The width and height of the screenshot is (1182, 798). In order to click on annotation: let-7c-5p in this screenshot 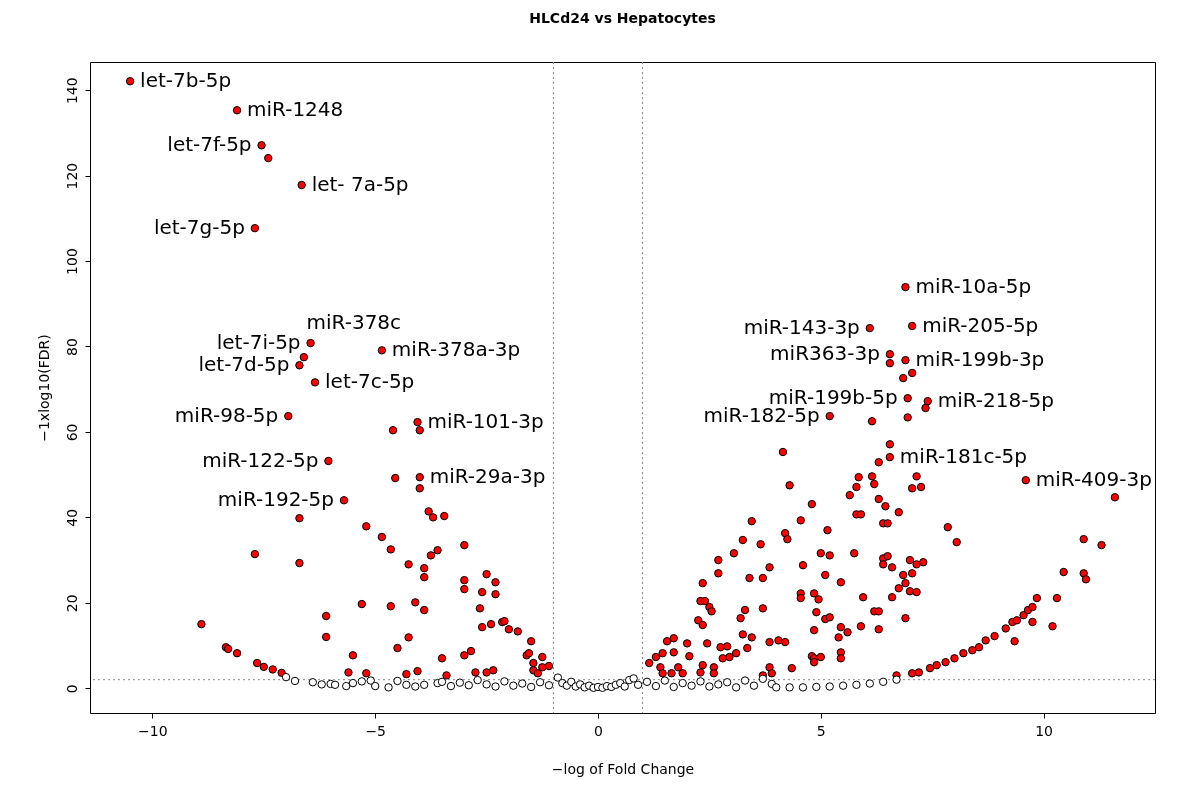, I will do `click(370, 381)`.